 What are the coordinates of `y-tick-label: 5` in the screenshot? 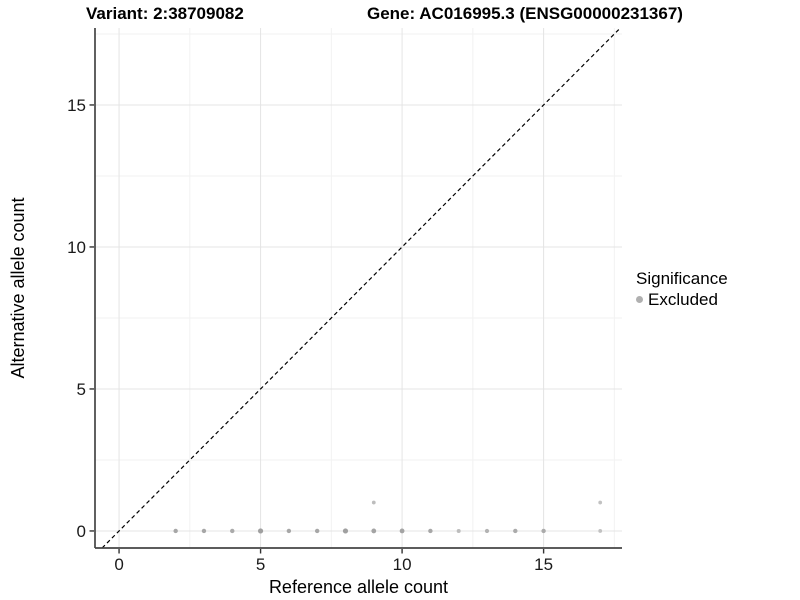 It's located at (81, 389).